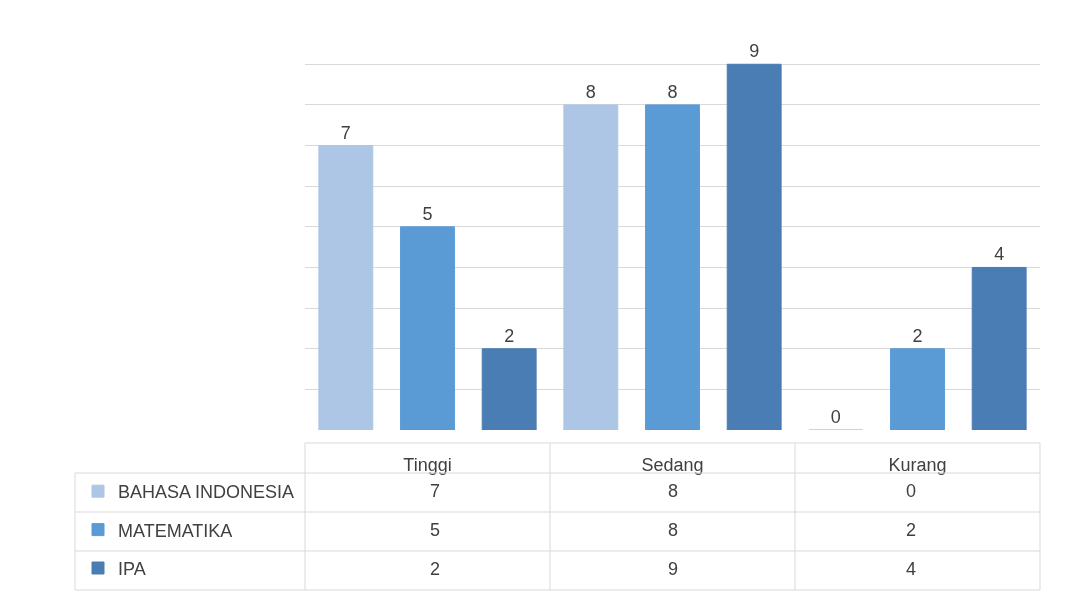  What do you see at coordinates (754, 51) in the screenshot?
I see `data-label: 9` at bounding box center [754, 51].